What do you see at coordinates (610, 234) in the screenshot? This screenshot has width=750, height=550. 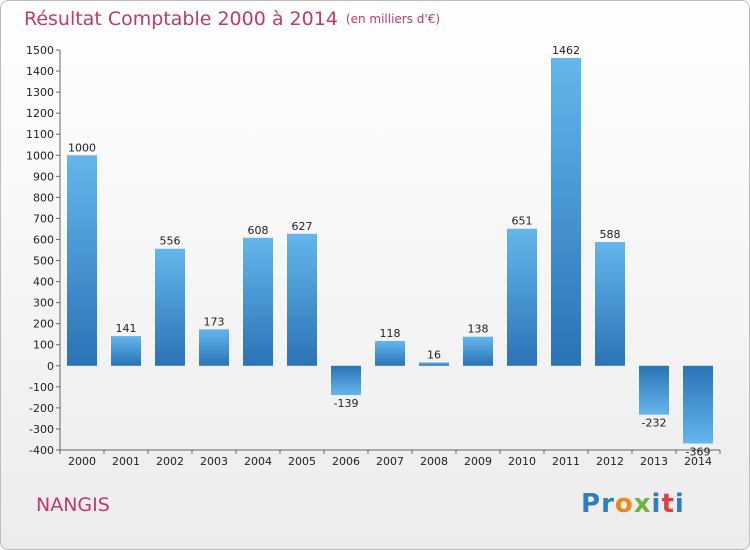 I see `data-label: 588` at bounding box center [610, 234].